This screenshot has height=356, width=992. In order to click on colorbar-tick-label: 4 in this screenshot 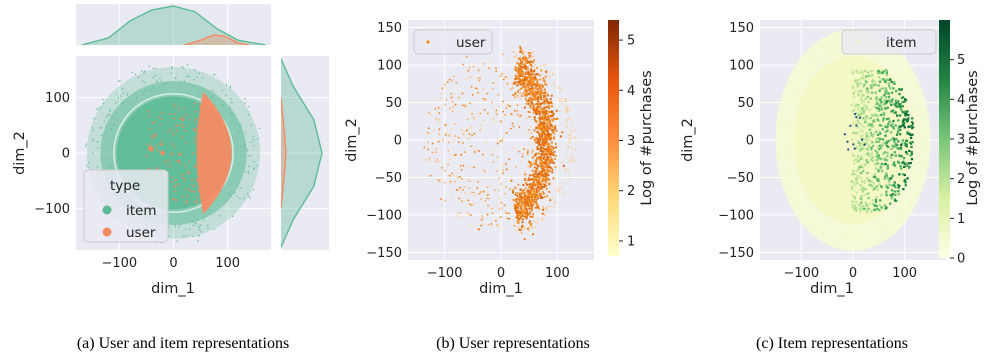, I will do `click(631, 91)`.